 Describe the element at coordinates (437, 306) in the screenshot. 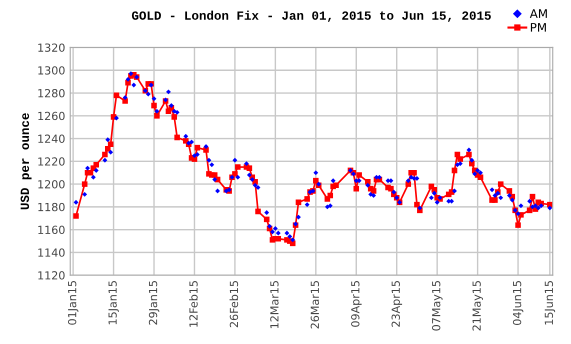

I see `x-tick-label: 07May15` at that location.